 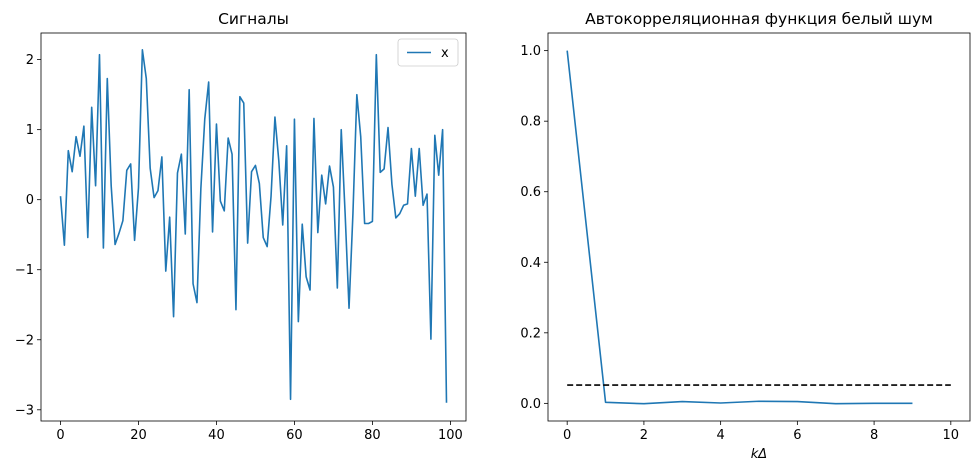 I want to click on x-tick-label-1: 20, so click(x=138, y=435).